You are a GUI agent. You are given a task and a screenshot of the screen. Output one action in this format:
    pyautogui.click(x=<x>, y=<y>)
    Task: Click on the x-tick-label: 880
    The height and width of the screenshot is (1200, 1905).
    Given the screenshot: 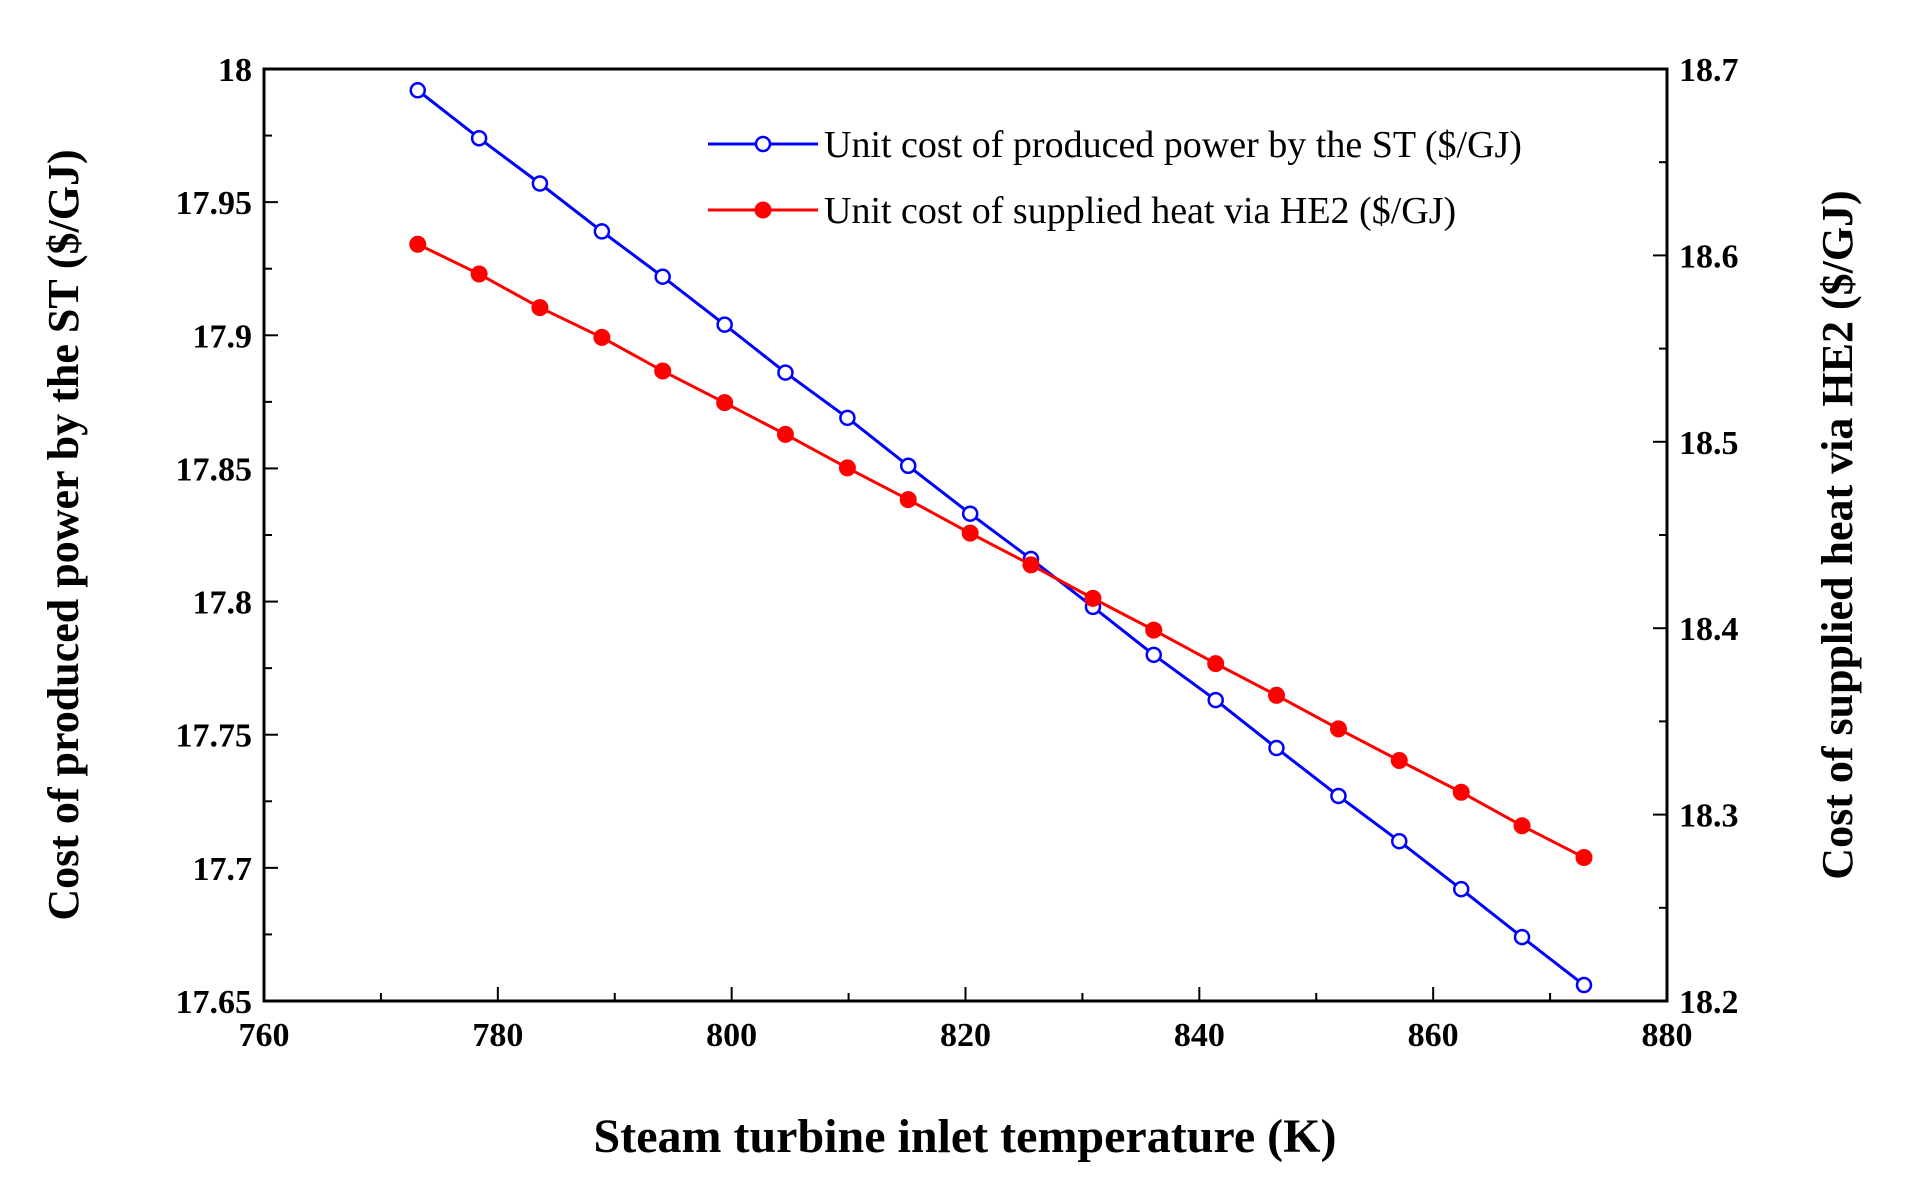 What is the action you would take?
    pyautogui.click(x=1667, y=1035)
    